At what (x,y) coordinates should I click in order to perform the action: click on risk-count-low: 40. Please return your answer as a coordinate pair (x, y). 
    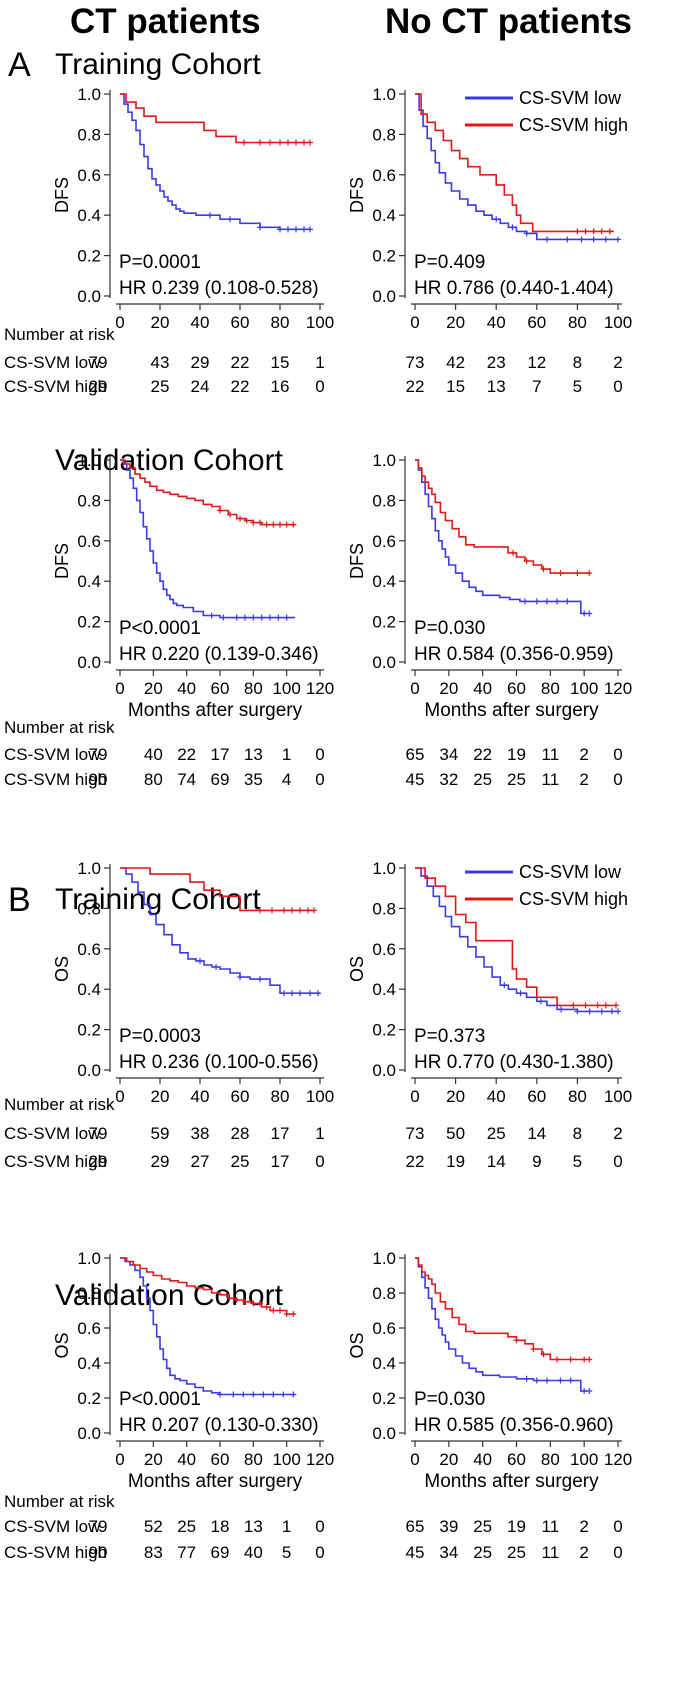
    Looking at the image, I should click on (153, 754).